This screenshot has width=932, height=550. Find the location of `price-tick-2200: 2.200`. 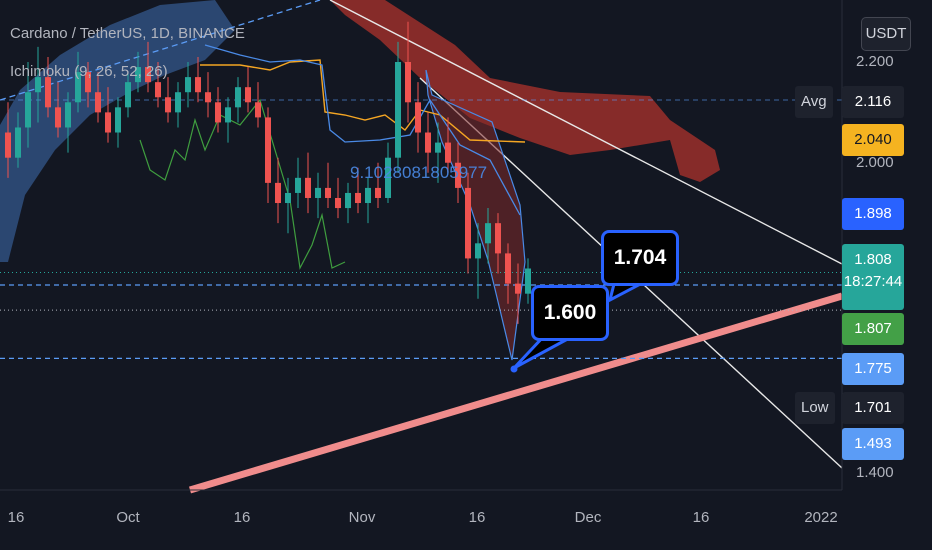

price-tick-2200: 2.200 is located at coordinates (875, 61).